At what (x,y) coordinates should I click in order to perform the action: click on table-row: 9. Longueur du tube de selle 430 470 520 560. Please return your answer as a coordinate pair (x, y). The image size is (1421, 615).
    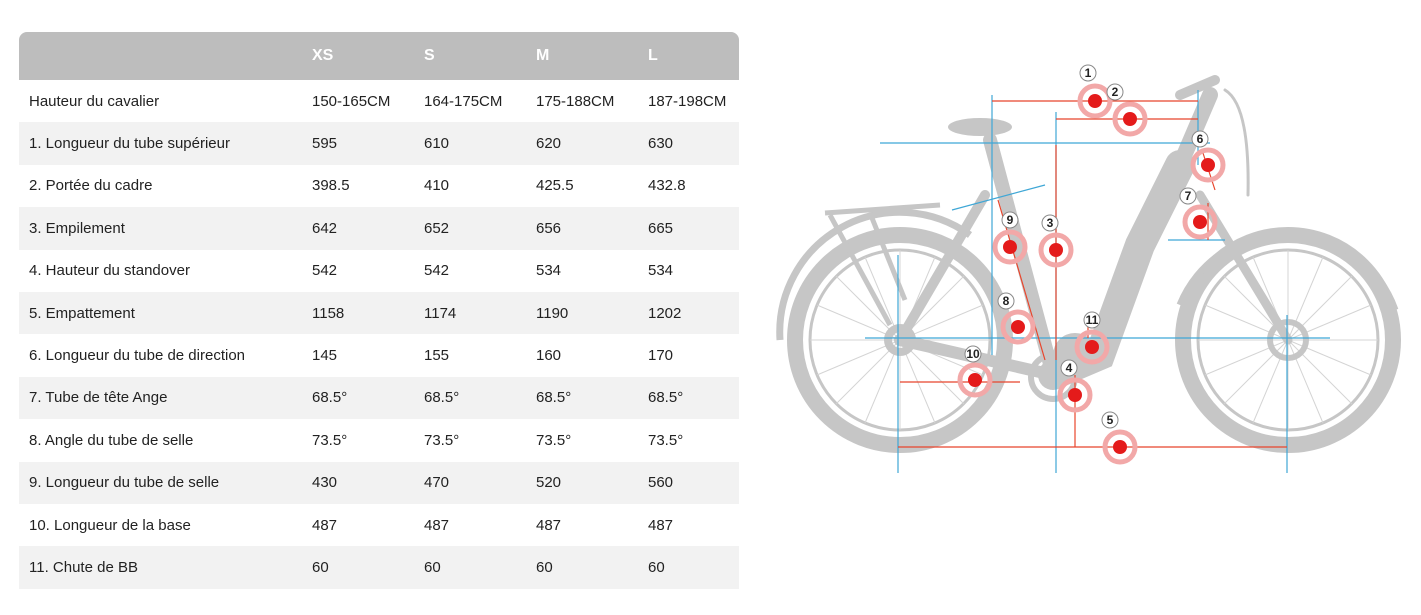
    Looking at the image, I should click on (379, 482).